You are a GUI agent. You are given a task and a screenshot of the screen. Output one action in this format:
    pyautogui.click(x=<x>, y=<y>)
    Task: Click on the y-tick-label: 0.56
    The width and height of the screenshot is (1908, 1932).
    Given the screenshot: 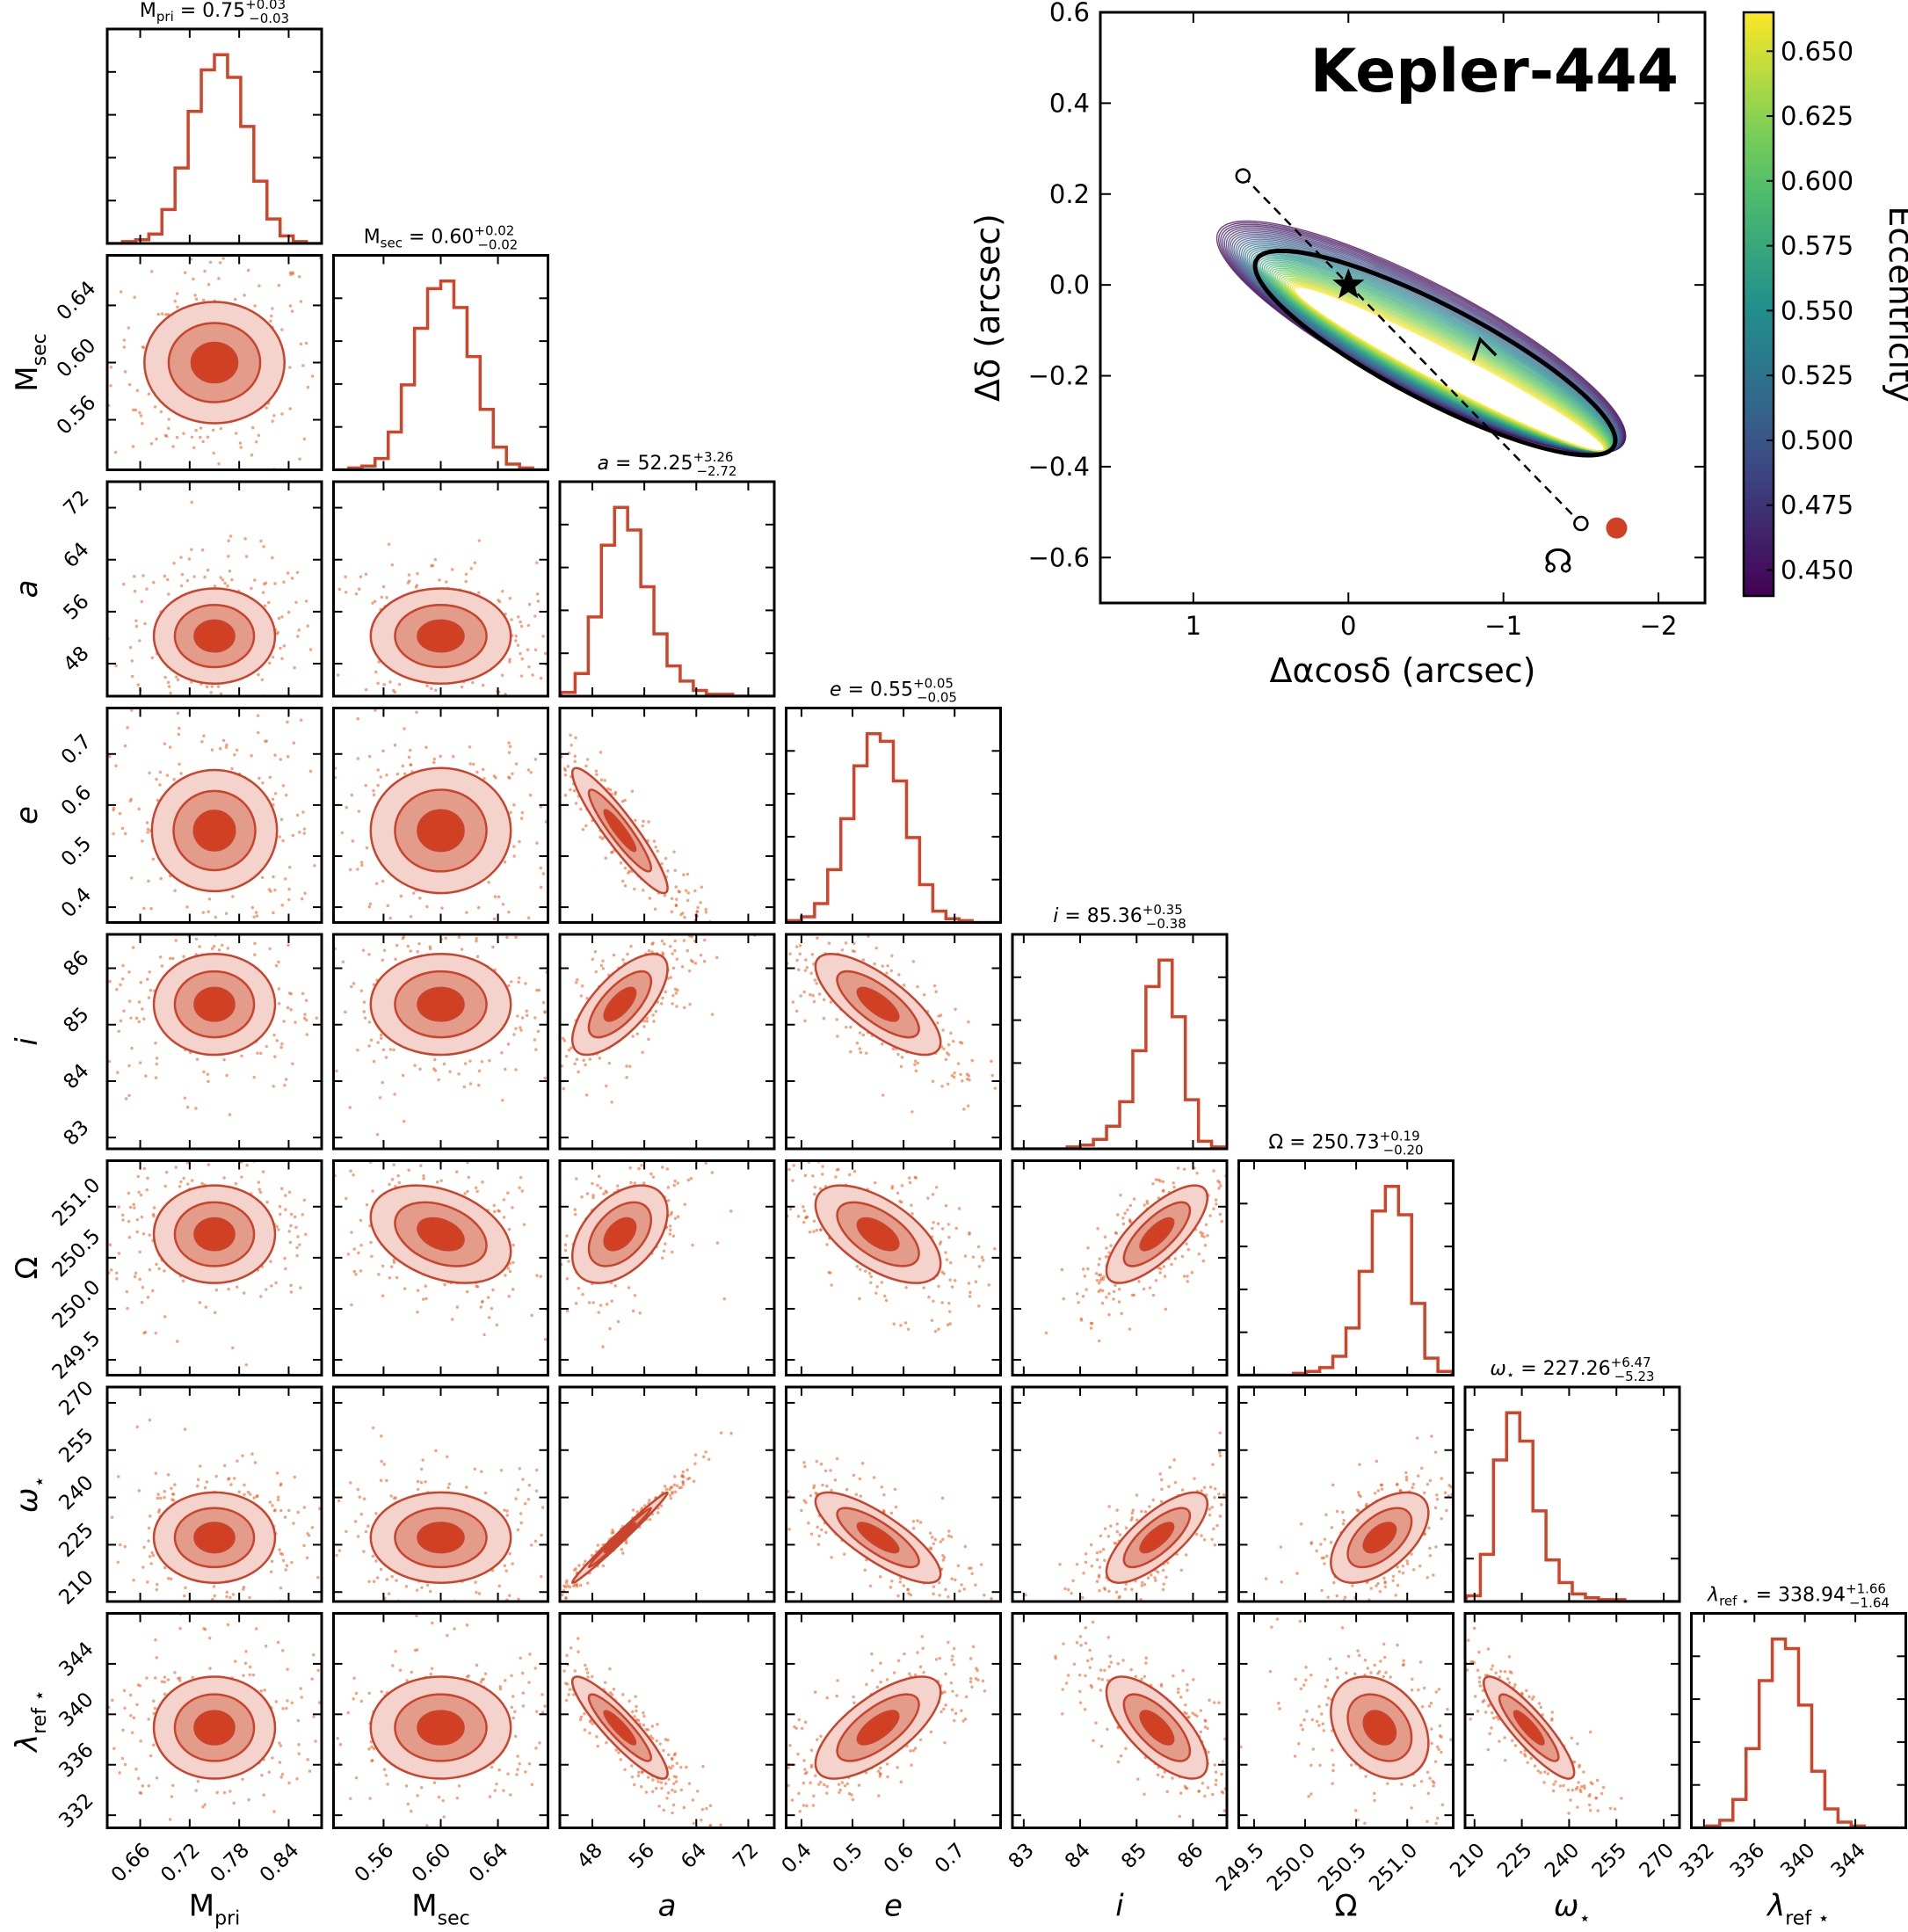 What is the action you would take?
    pyautogui.click(x=77, y=415)
    